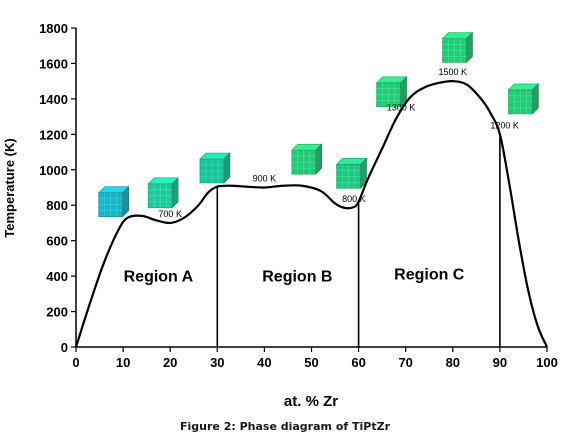 This screenshot has width=570, height=440. I want to click on region-label: Region B, so click(297, 276).